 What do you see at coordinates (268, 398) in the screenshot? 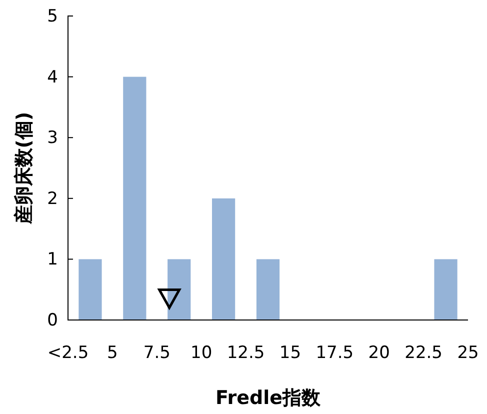
I see `x-axis-title: Fredle指数` at bounding box center [268, 398].